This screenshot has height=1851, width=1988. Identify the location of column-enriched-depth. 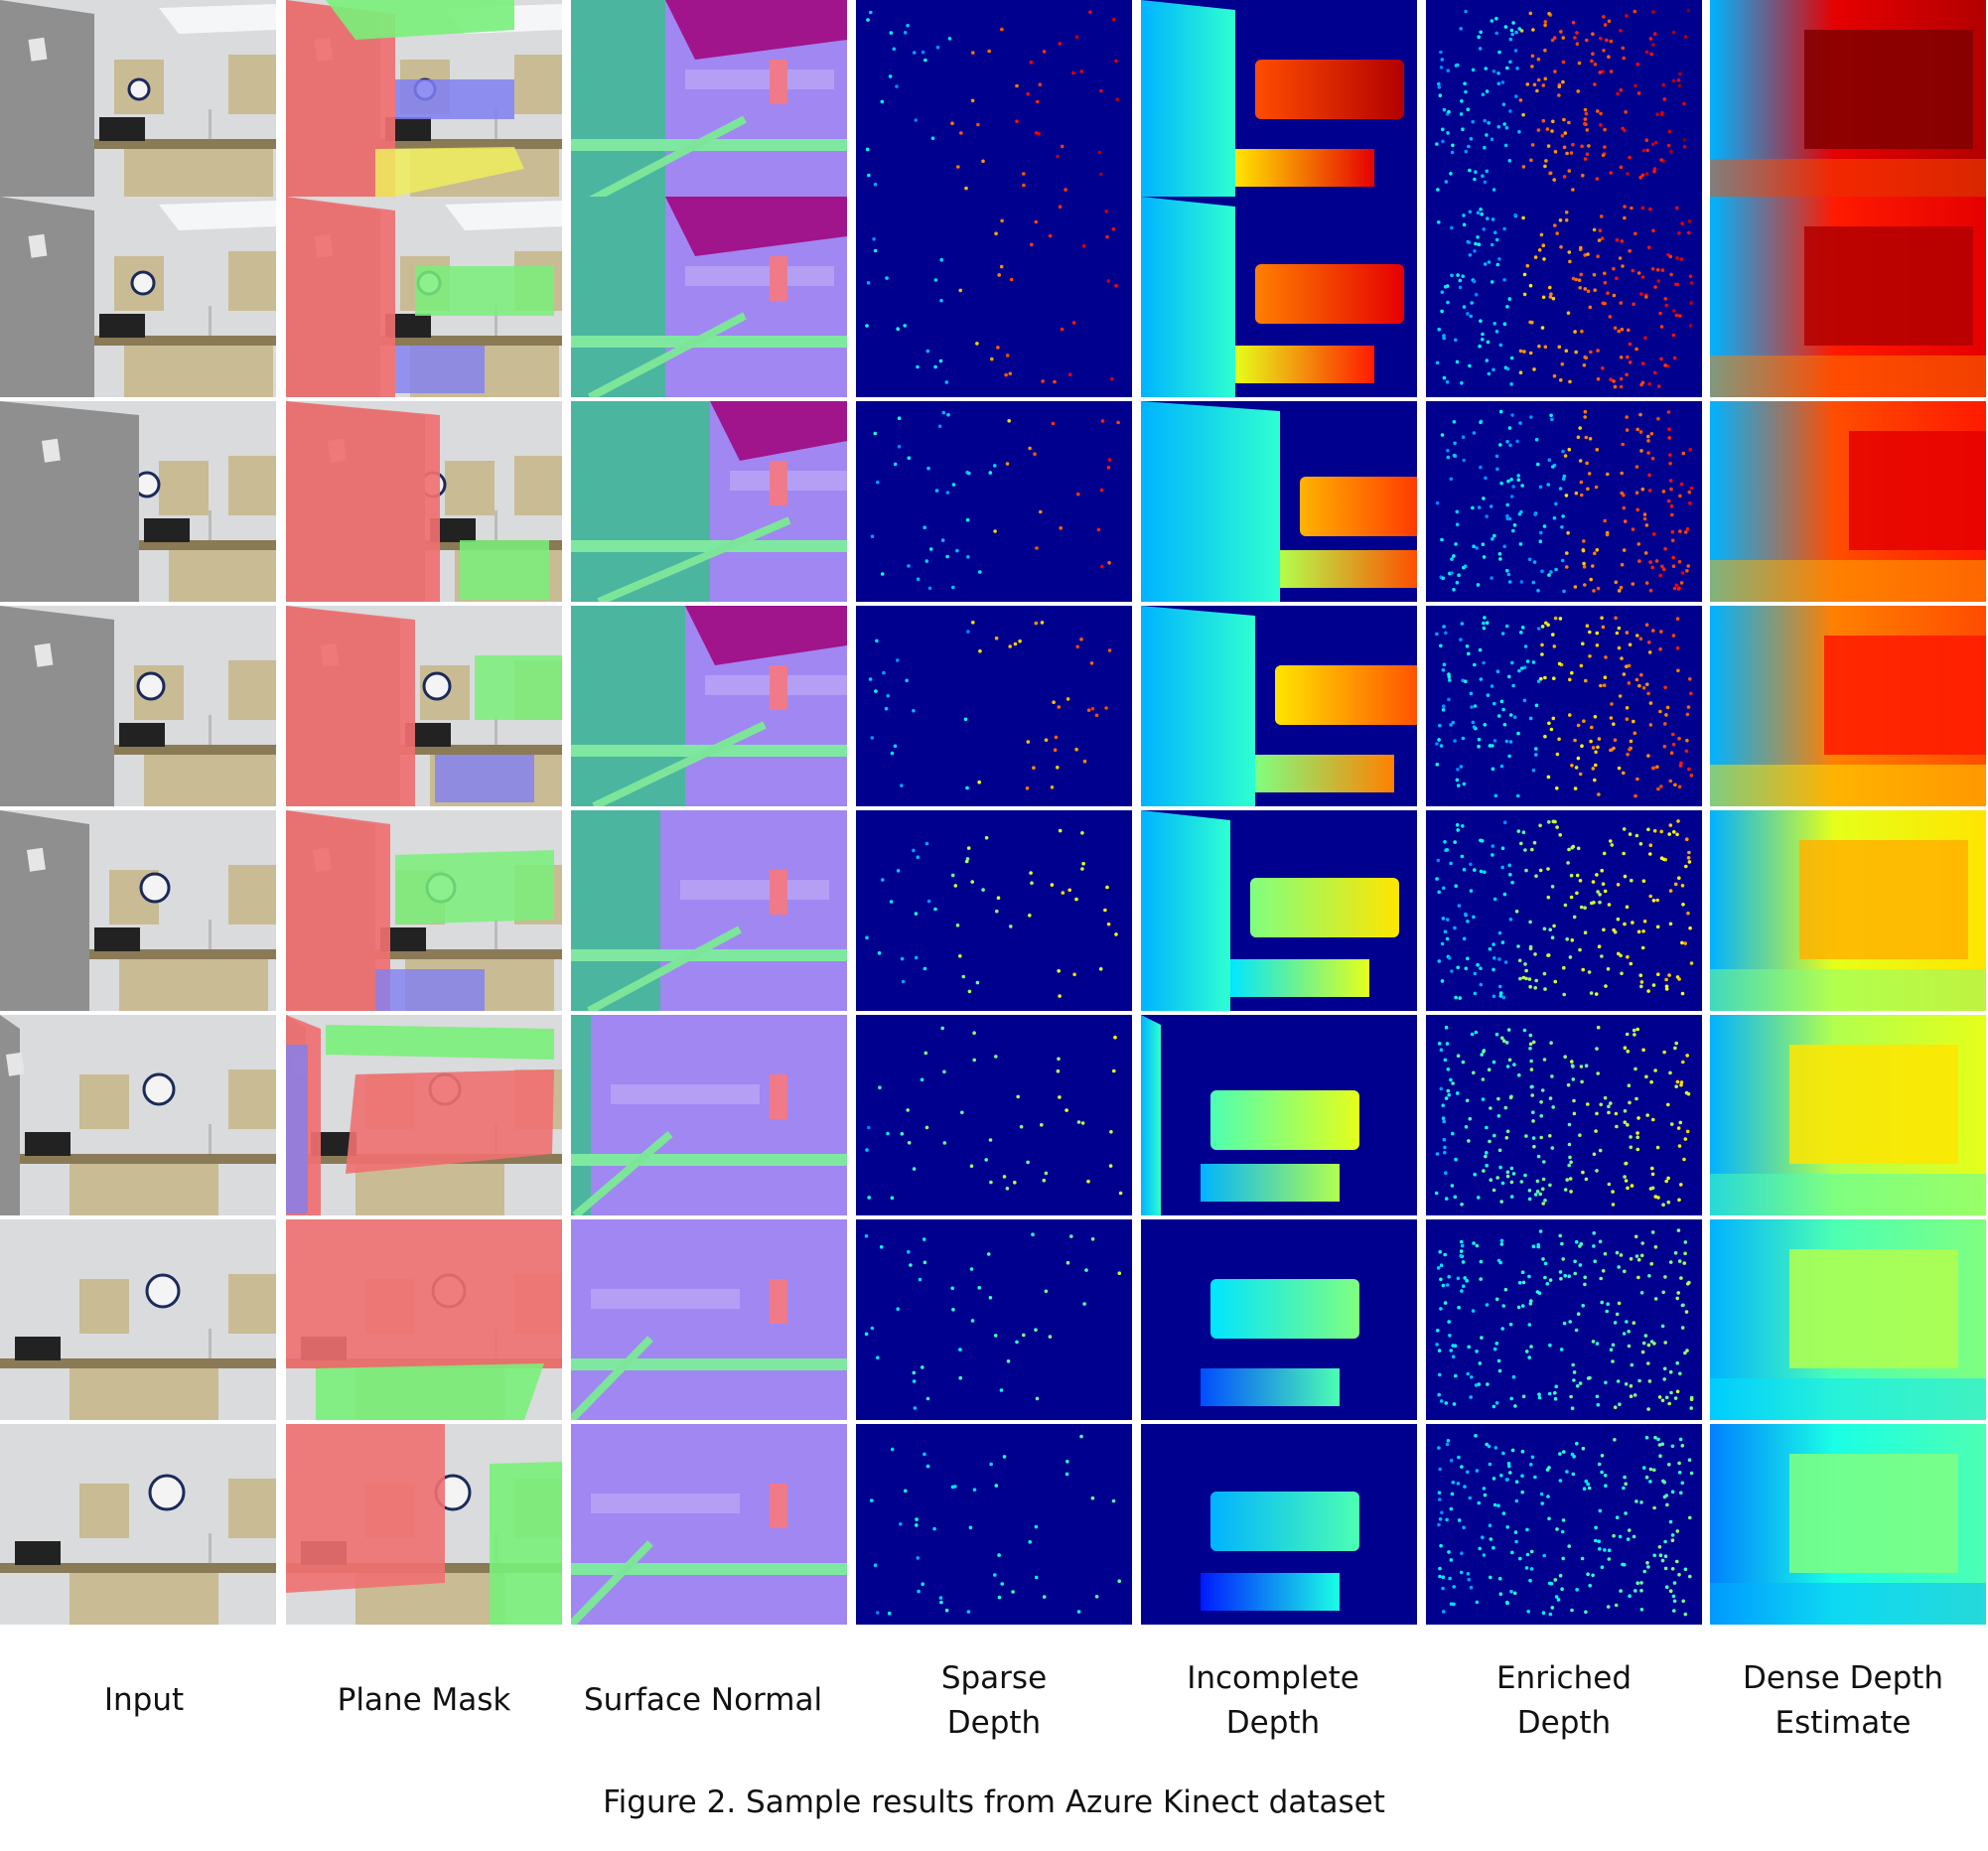
(1564, 816).